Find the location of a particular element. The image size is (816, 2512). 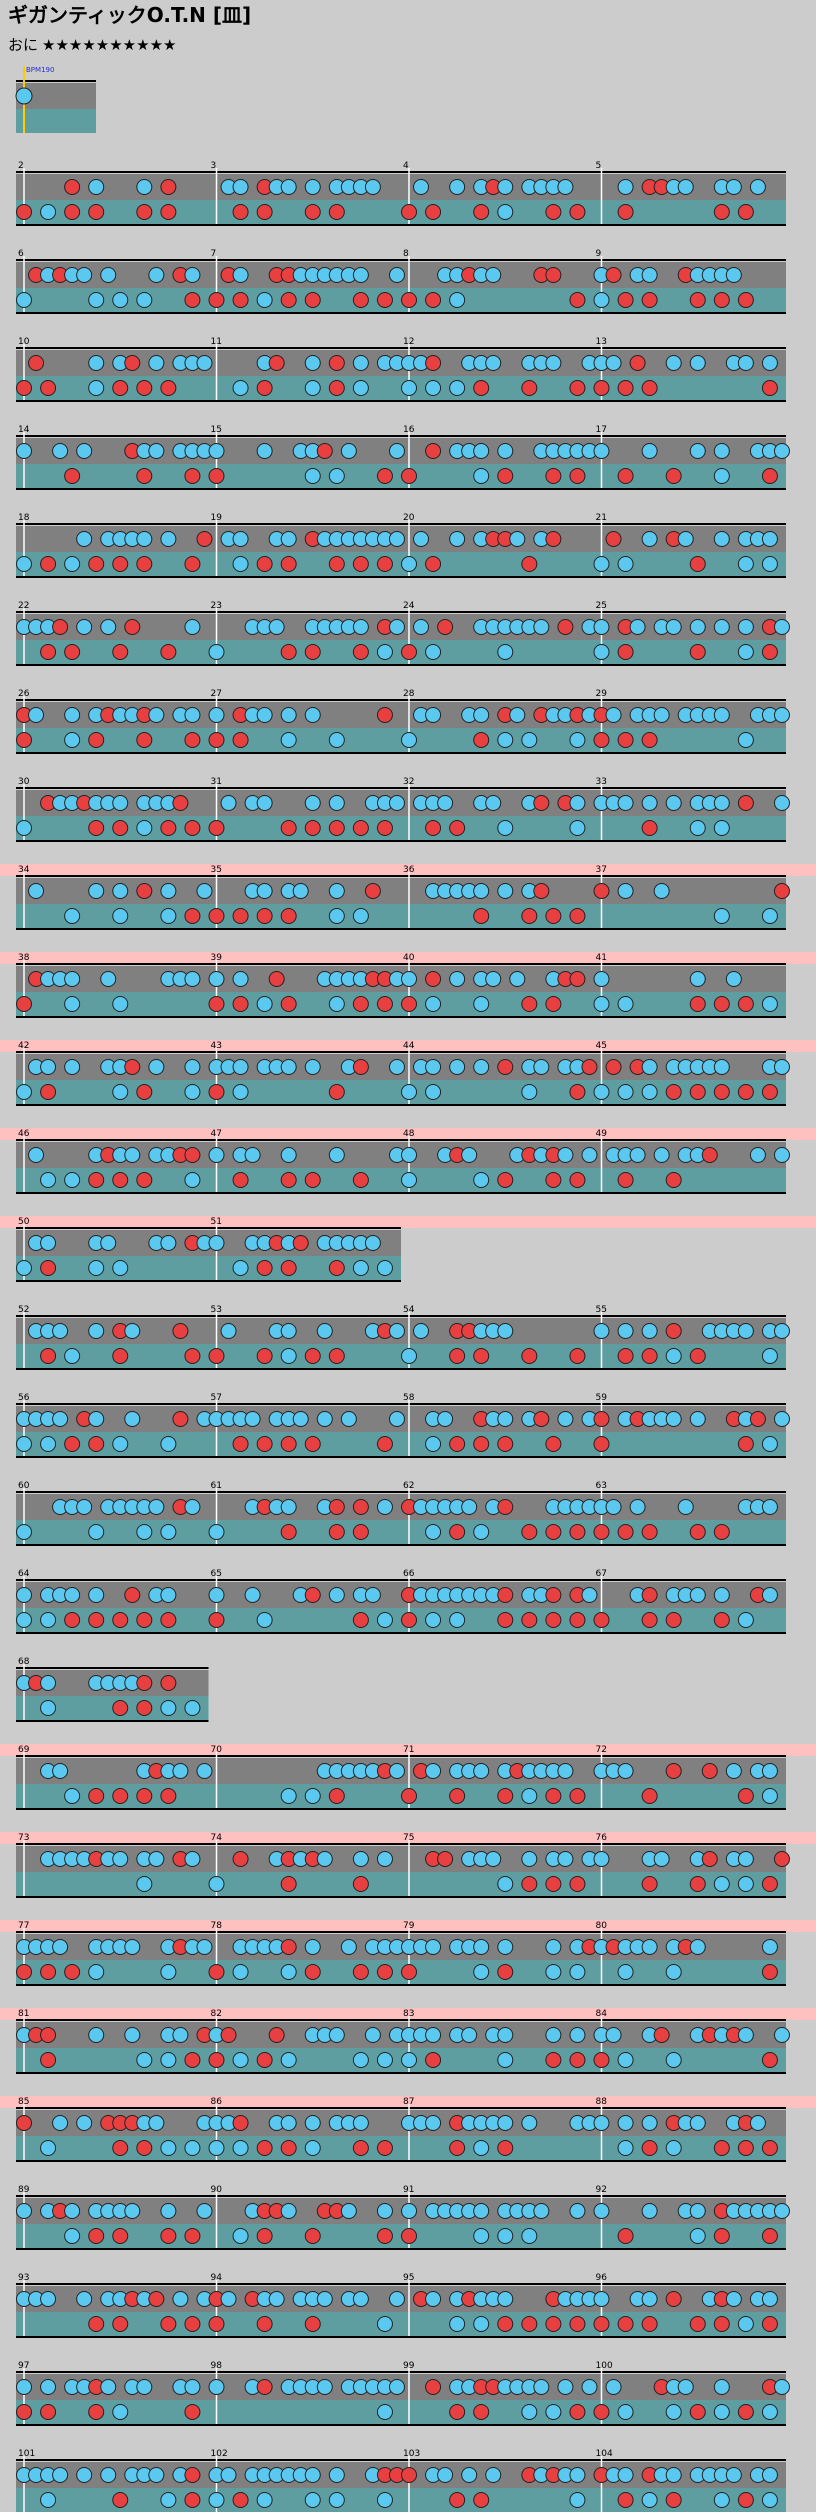

measure-number: 91 is located at coordinates (408, 2190).